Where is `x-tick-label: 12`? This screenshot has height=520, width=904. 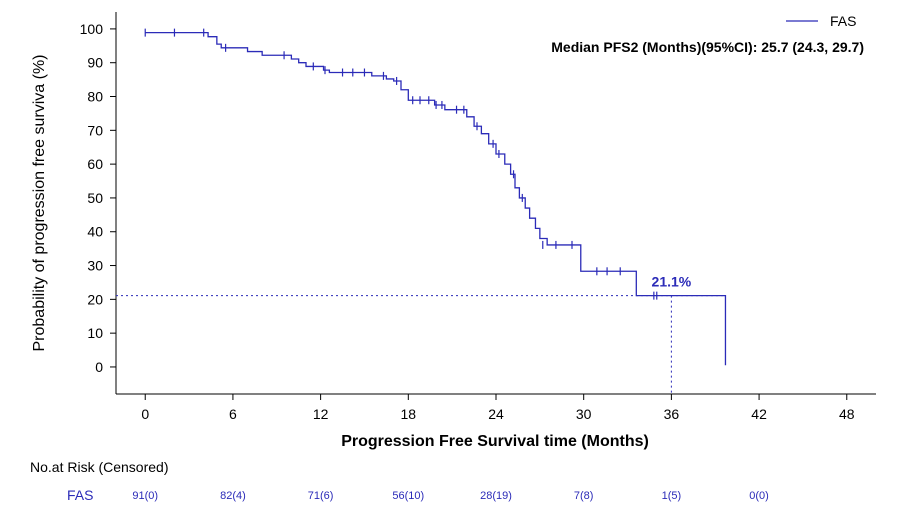
x-tick-label: 12 is located at coordinates (321, 414).